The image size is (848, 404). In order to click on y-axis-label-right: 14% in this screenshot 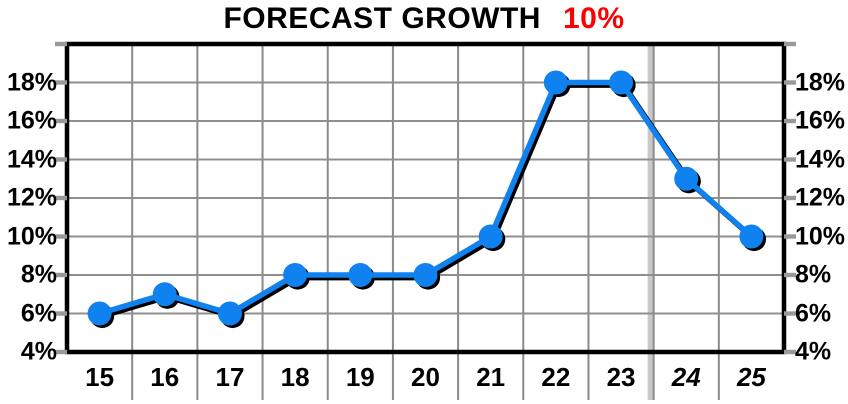, I will do `click(820, 159)`.